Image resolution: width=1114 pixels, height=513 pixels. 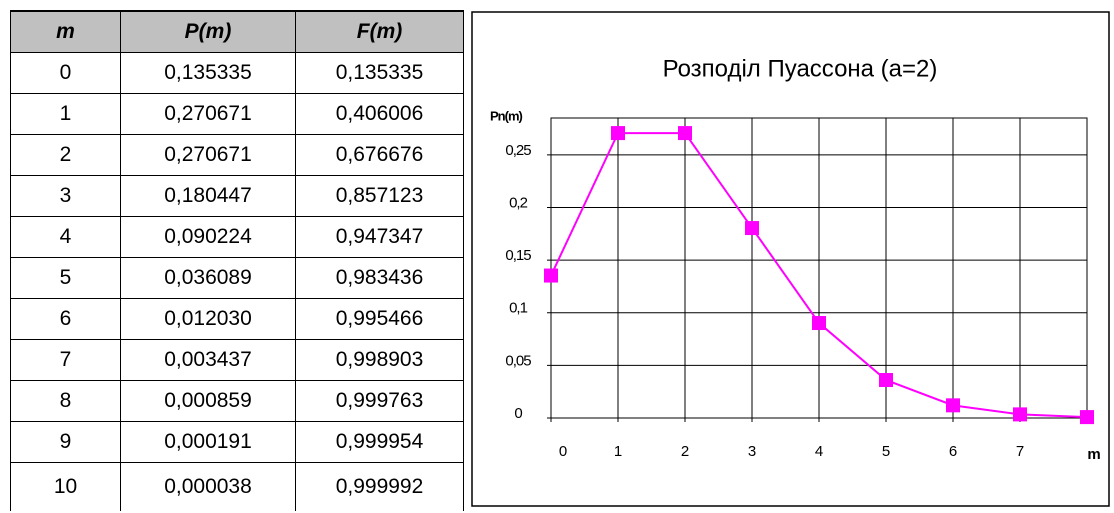 I want to click on table-cell: 0,999992, so click(x=379, y=486).